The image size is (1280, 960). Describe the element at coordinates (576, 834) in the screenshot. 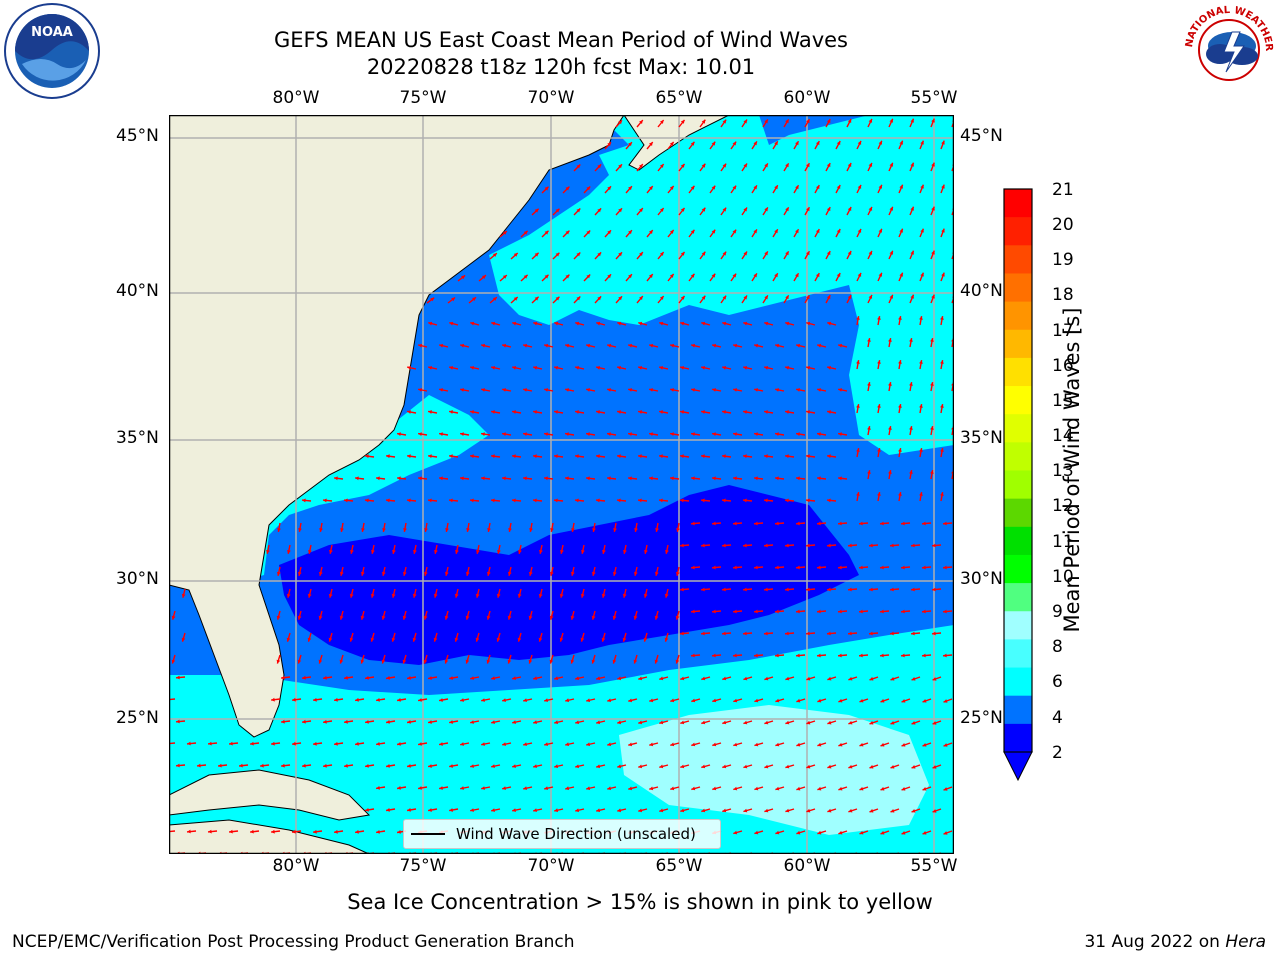

I see `legend-text: Wind Wave Direction (unscaled)` at that location.